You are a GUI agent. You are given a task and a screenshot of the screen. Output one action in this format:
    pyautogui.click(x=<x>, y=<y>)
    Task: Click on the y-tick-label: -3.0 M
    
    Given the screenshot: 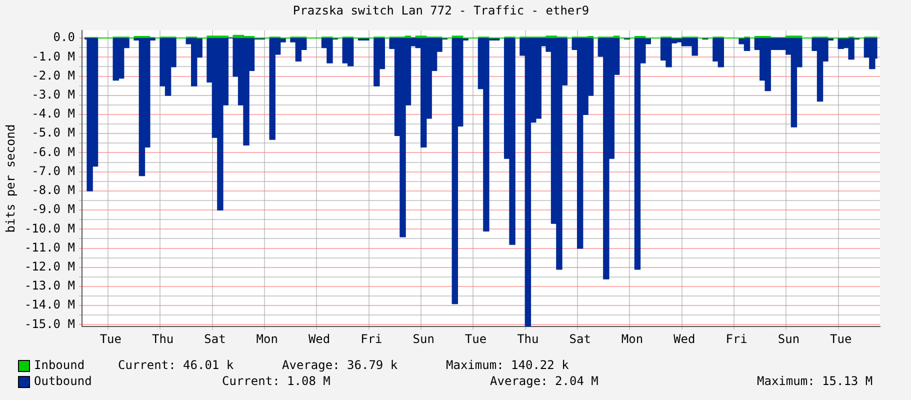 What is the action you would take?
    pyautogui.click(x=53, y=95)
    